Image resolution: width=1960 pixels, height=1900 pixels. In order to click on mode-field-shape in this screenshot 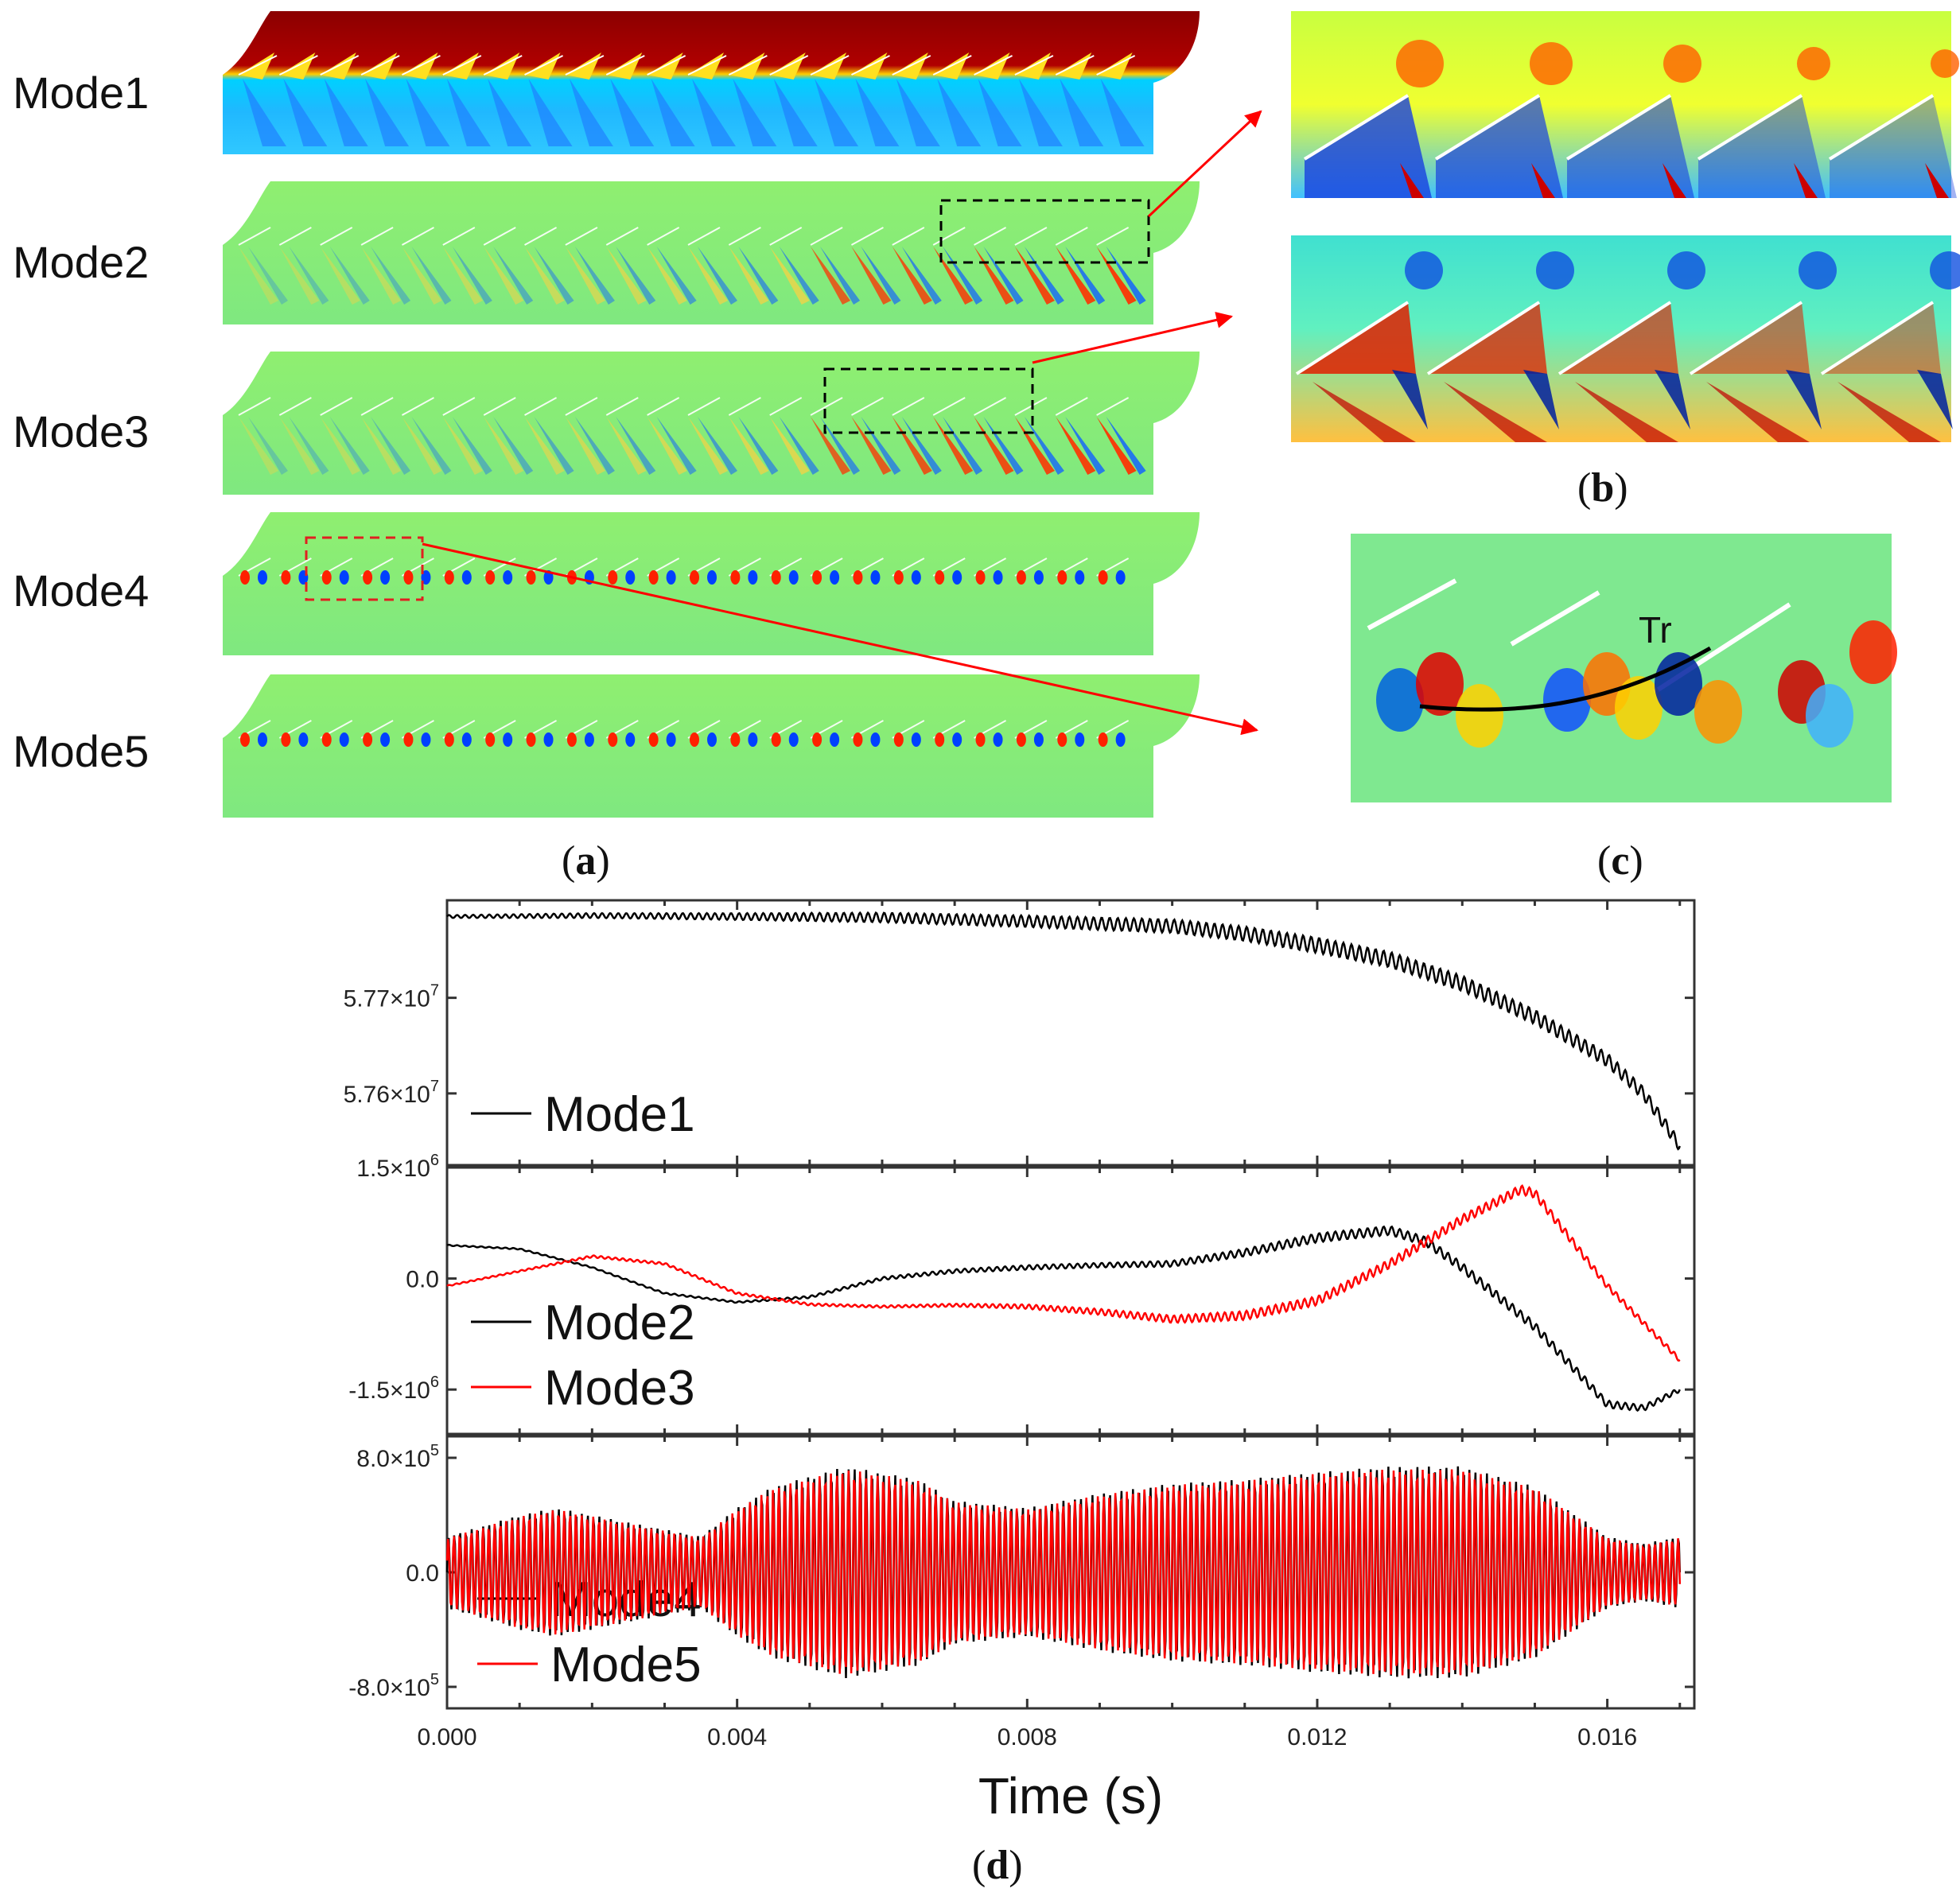, I will do `click(711, 252)`.